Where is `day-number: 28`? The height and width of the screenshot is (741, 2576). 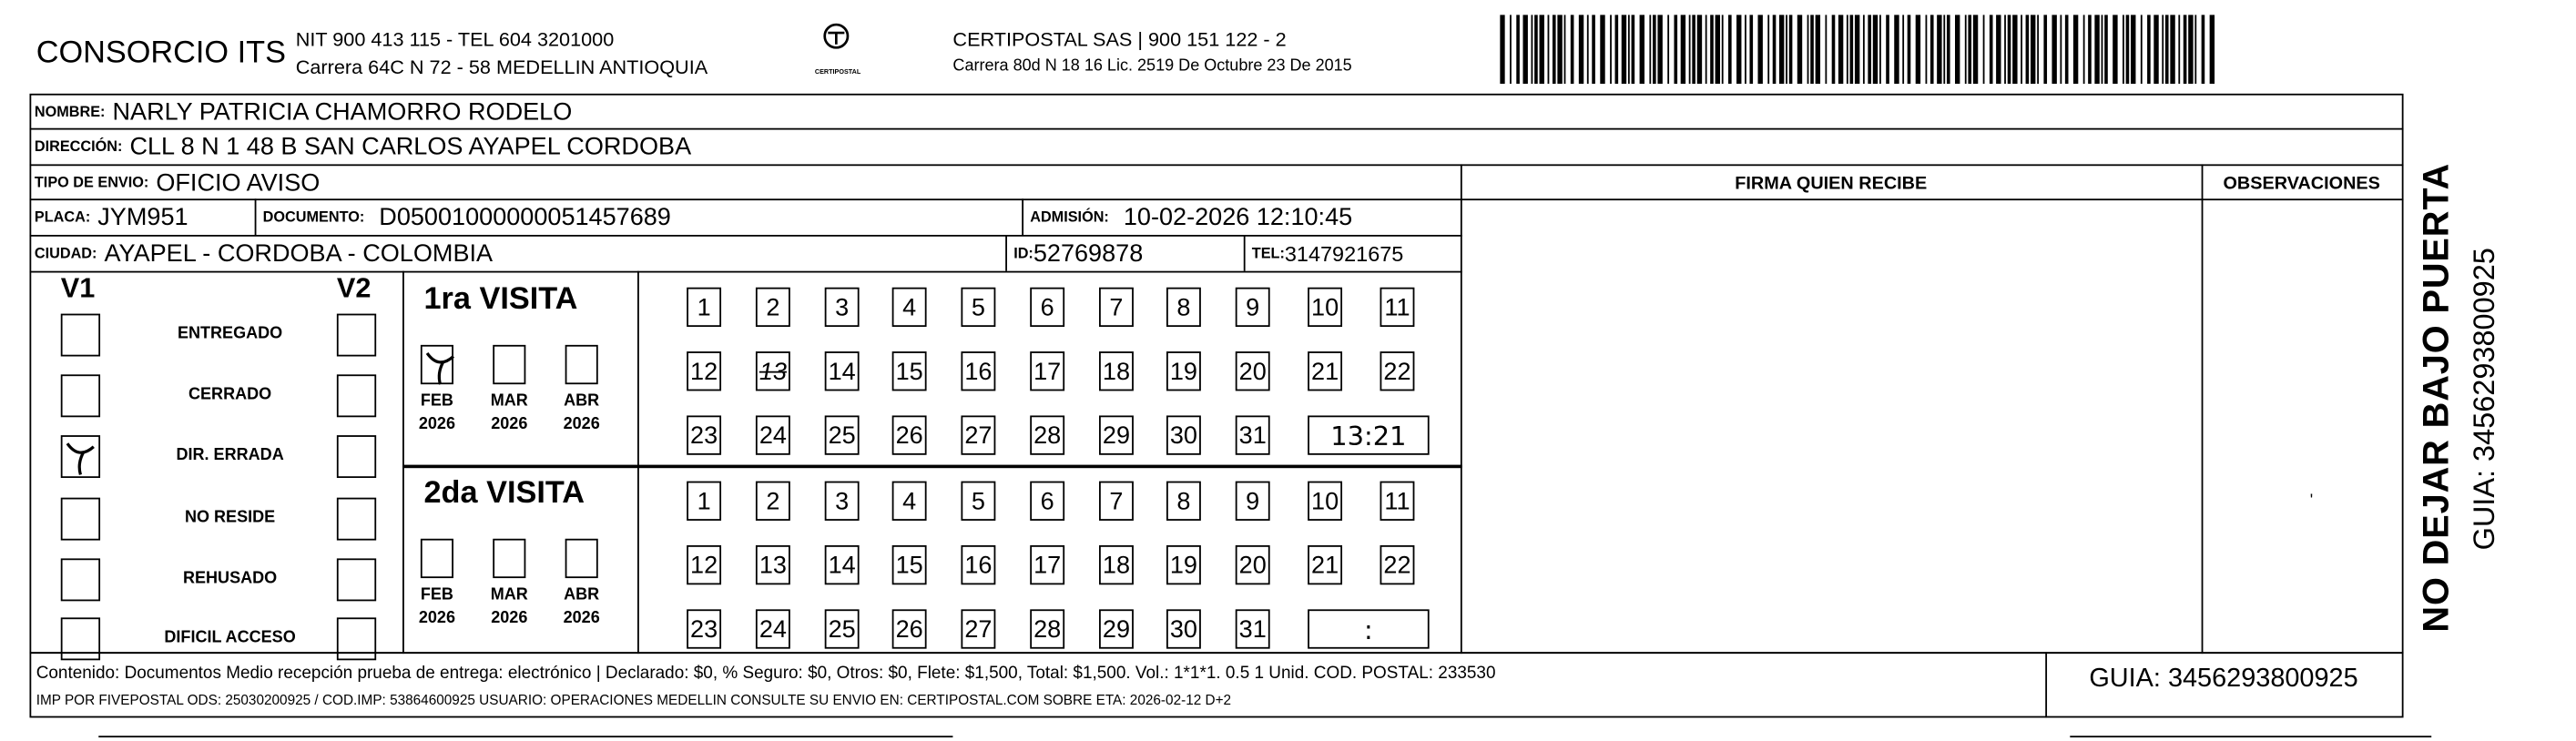
day-number: 28 is located at coordinates (1047, 435).